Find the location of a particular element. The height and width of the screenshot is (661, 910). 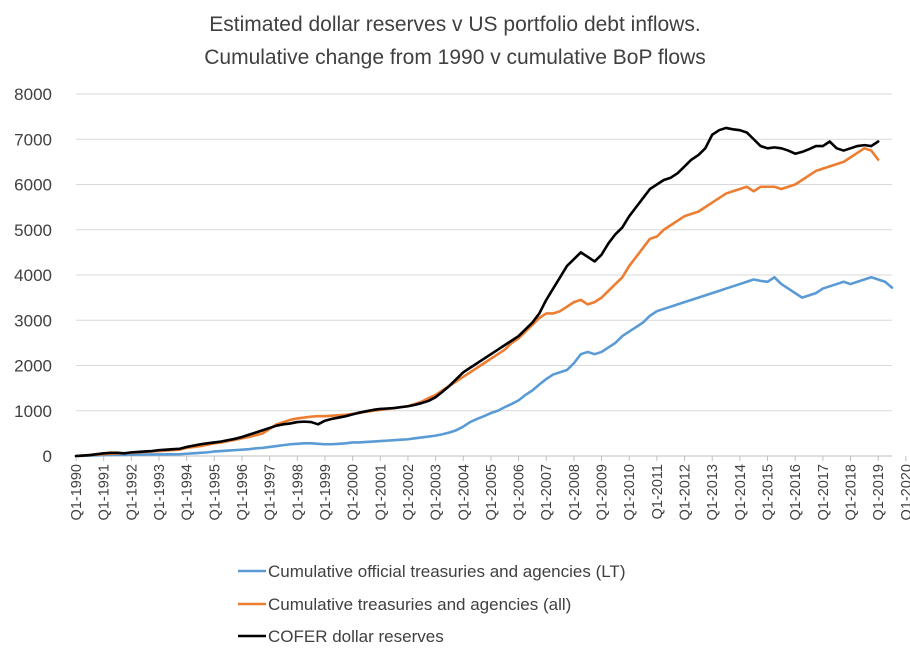

x-tick-label: Q1-2017 is located at coordinates (824, 492).